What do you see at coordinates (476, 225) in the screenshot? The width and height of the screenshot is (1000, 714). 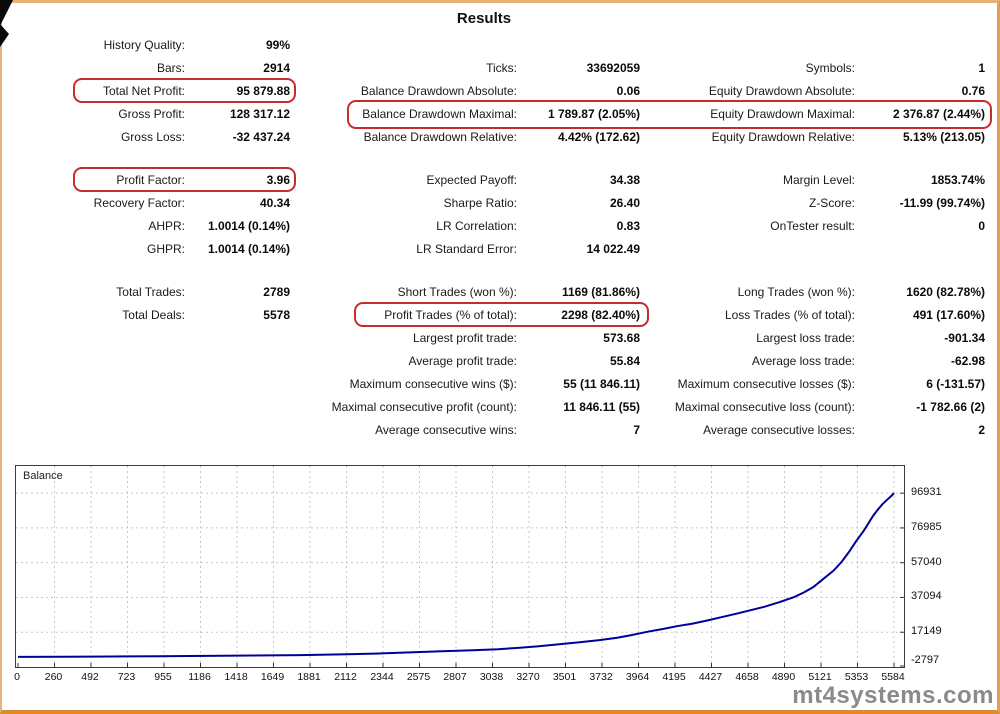 I see `stat-label: LR Correlation:` at bounding box center [476, 225].